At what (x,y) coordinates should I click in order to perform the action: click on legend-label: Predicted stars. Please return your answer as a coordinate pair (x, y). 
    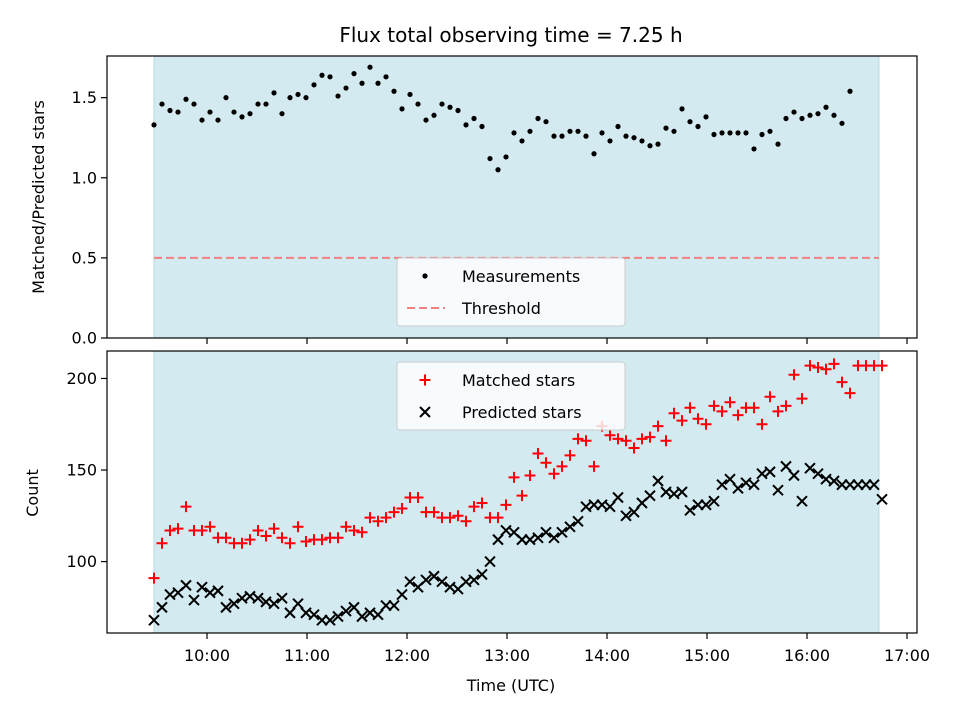
    Looking at the image, I should click on (522, 412).